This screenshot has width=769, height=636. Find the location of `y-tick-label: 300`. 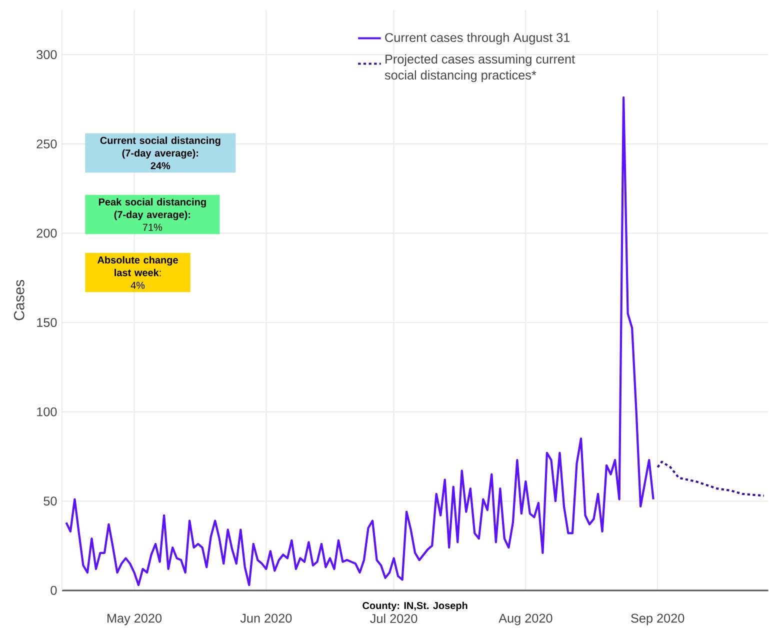

y-tick-label: 300 is located at coordinates (46, 54).